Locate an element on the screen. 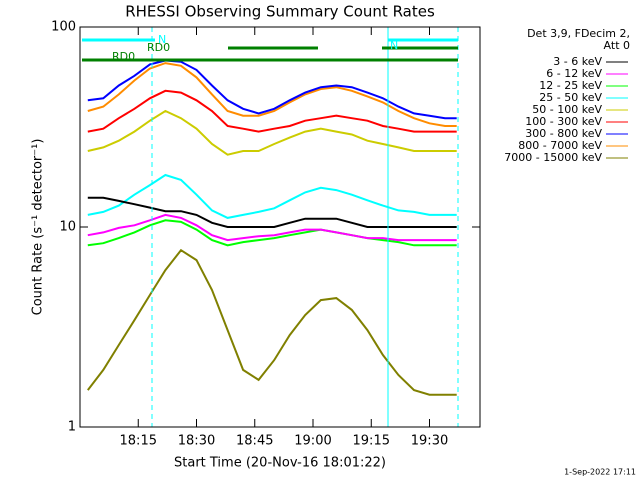  footer: 1-Sep-2022 17:11 is located at coordinates (600, 472).